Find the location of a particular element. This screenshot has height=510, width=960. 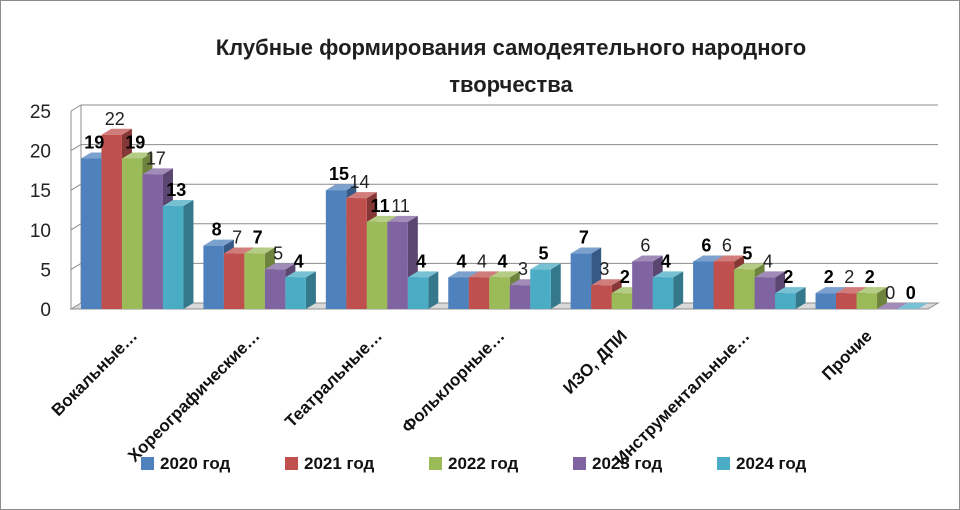

data-label: 14 is located at coordinates (360, 182).